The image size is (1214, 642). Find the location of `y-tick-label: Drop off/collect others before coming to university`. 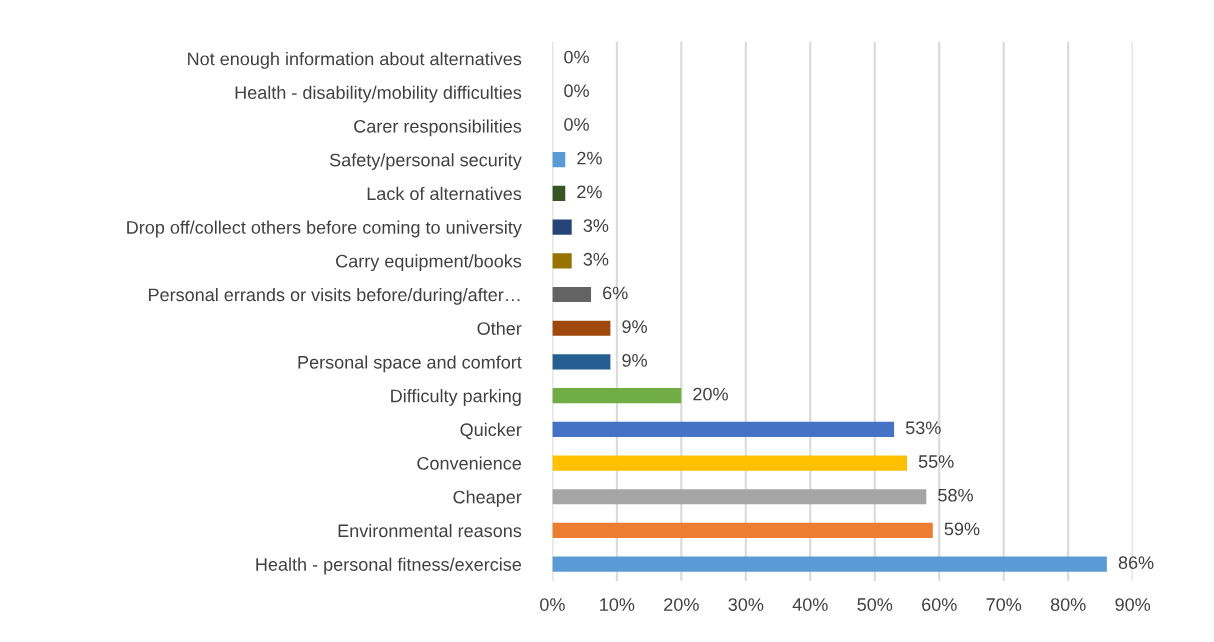

y-tick-label: Drop off/collect others before coming to university is located at coordinates (324, 229).